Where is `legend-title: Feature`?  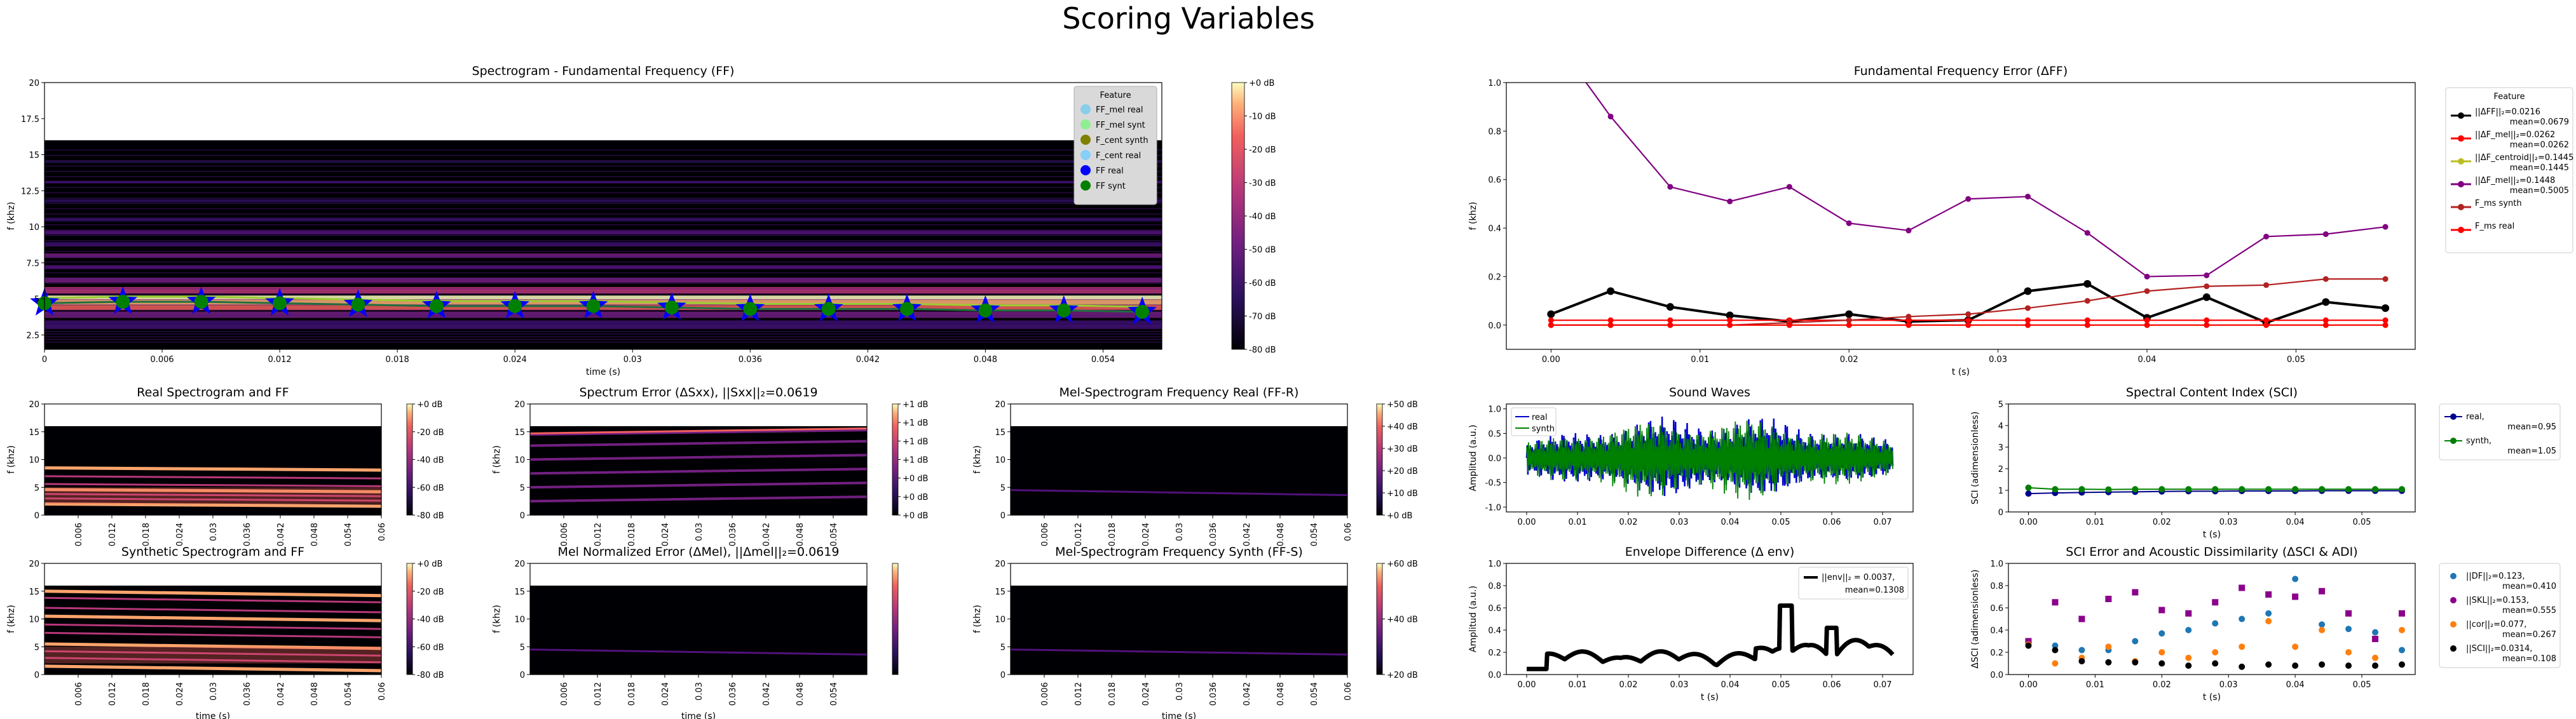 legend-title: Feature is located at coordinates (2509, 97).